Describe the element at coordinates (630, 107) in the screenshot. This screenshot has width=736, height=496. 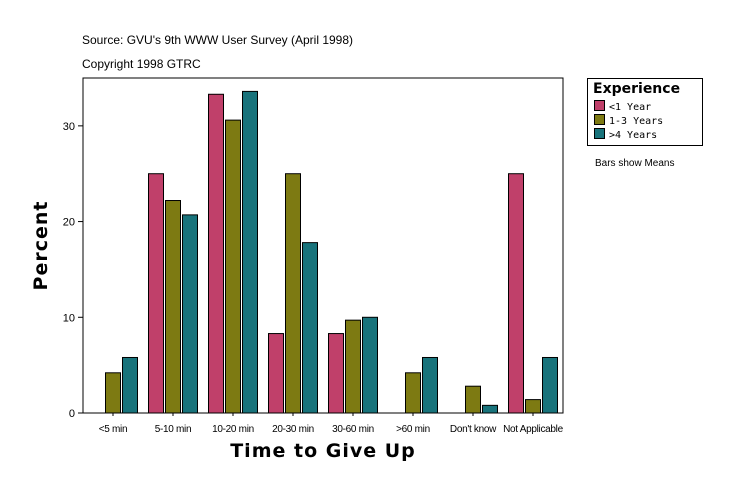
I see `legend-label: <1 Year` at that location.